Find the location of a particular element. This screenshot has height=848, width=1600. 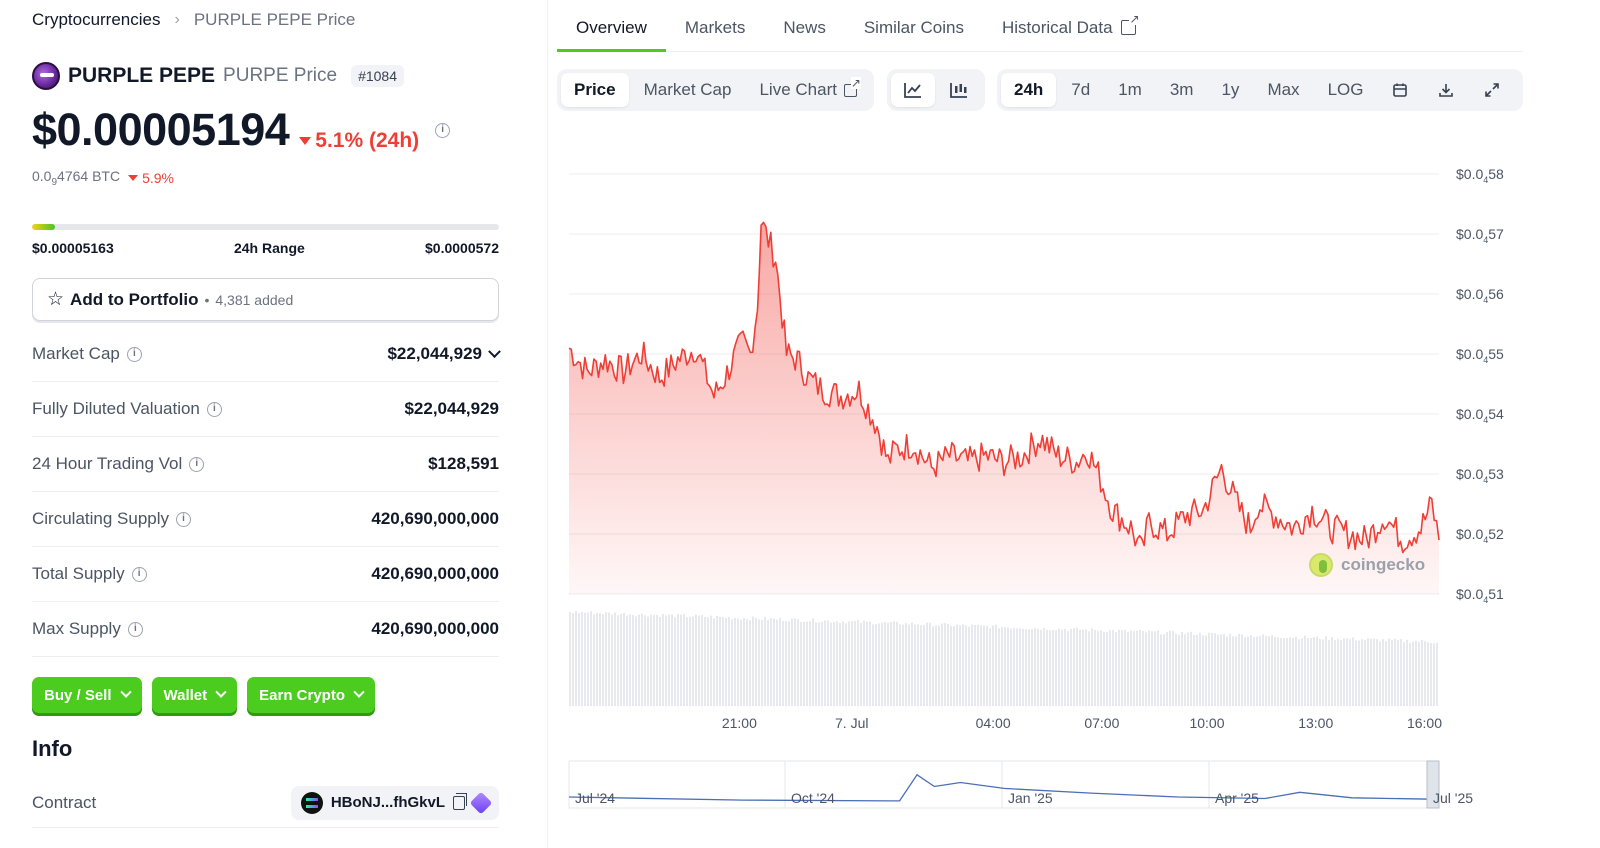

range-max-button: Max is located at coordinates (1283, 90).